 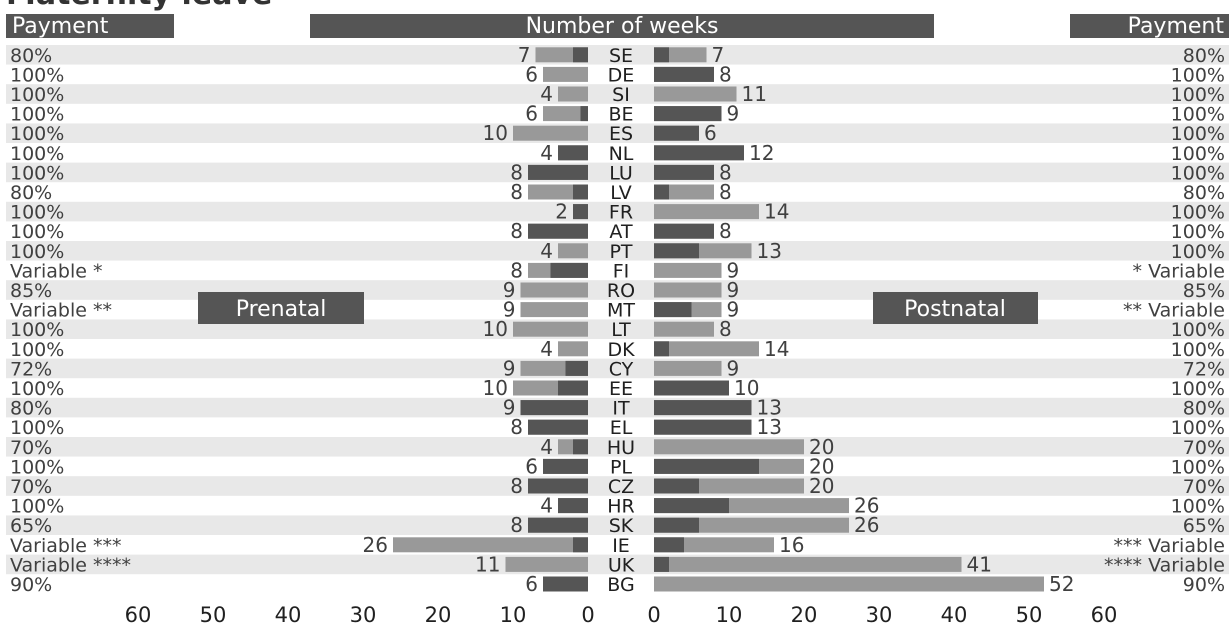 I want to click on country-row-lv: 80% 80% LV 8 8, so click(x=617, y=192).